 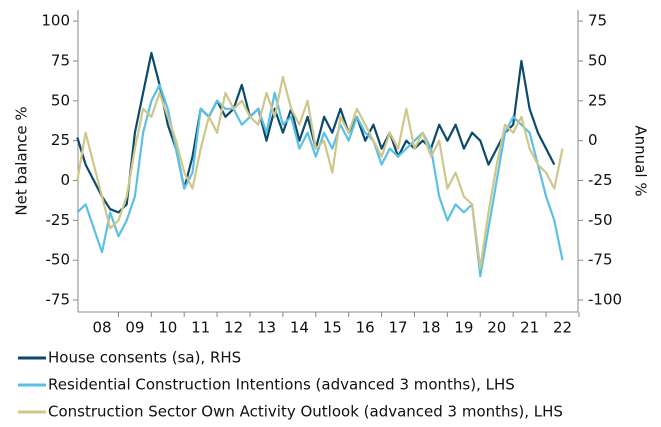 I want to click on y2-axis-label: Annual %, so click(x=641, y=160).